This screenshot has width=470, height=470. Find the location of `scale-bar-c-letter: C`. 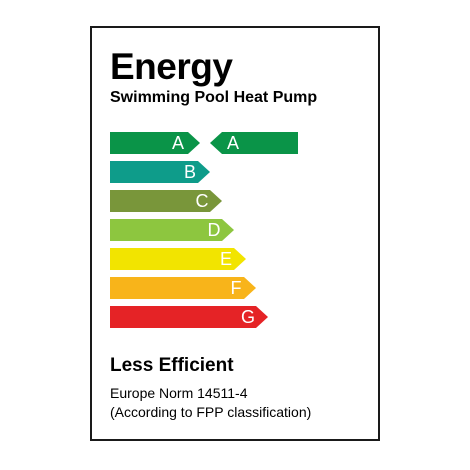

scale-bar-c-letter: C is located at coordinates (202, 201).